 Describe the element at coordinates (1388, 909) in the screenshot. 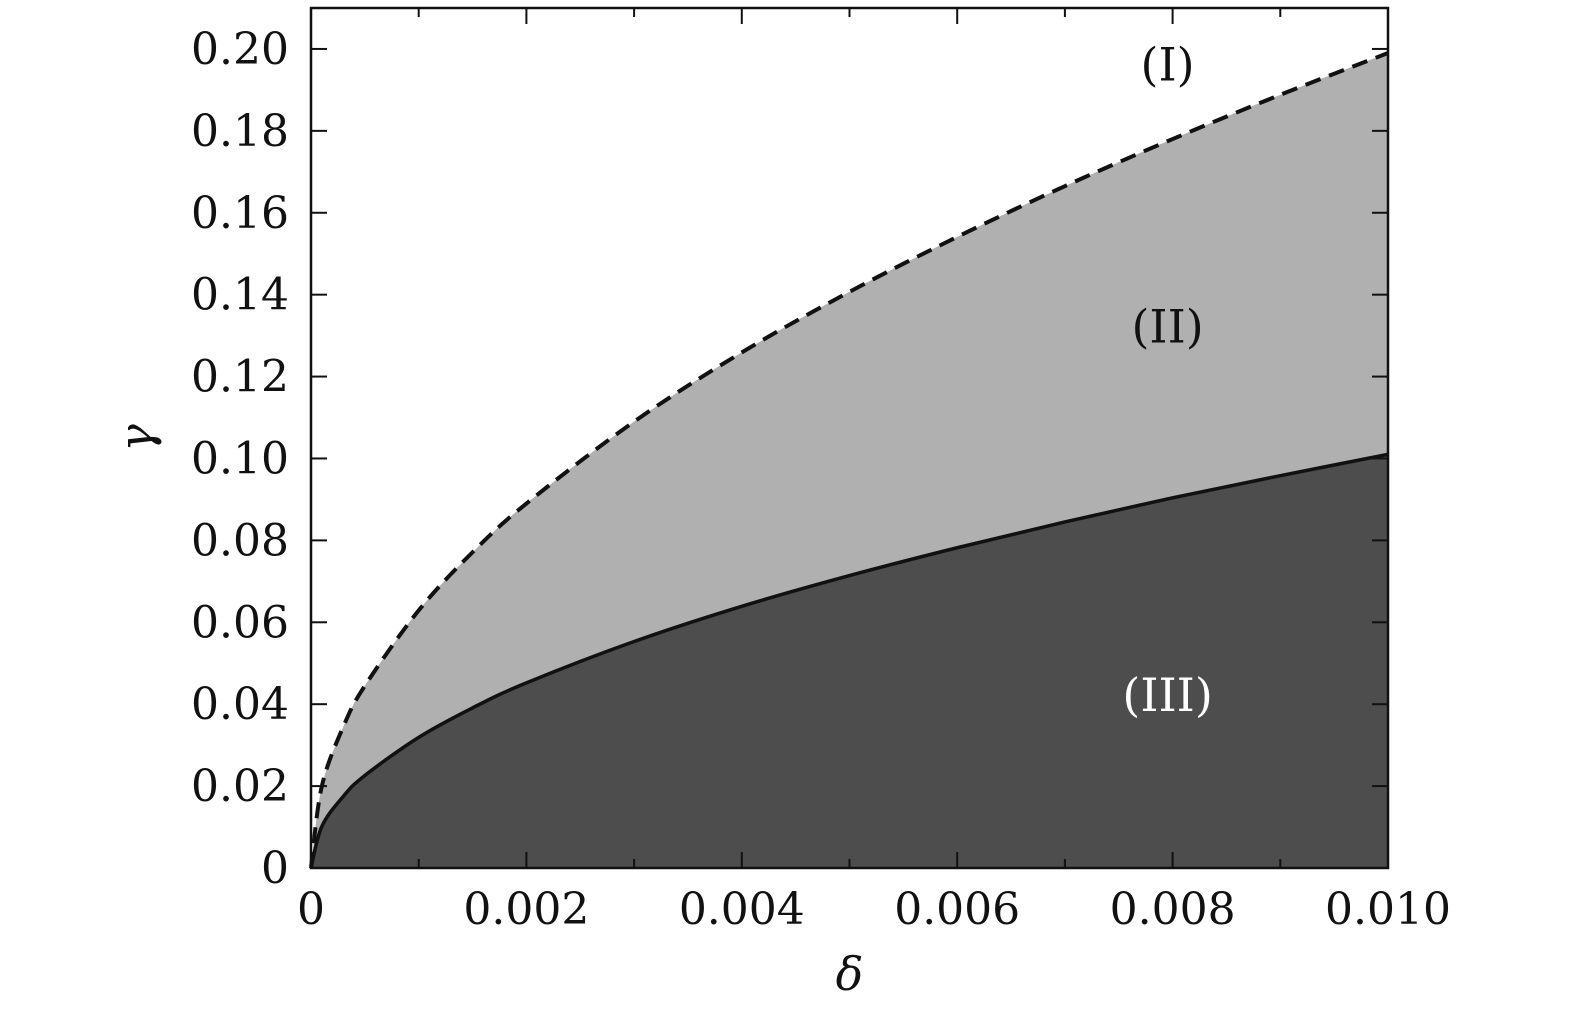

I see `x-tick-label: 0.010` at that location.